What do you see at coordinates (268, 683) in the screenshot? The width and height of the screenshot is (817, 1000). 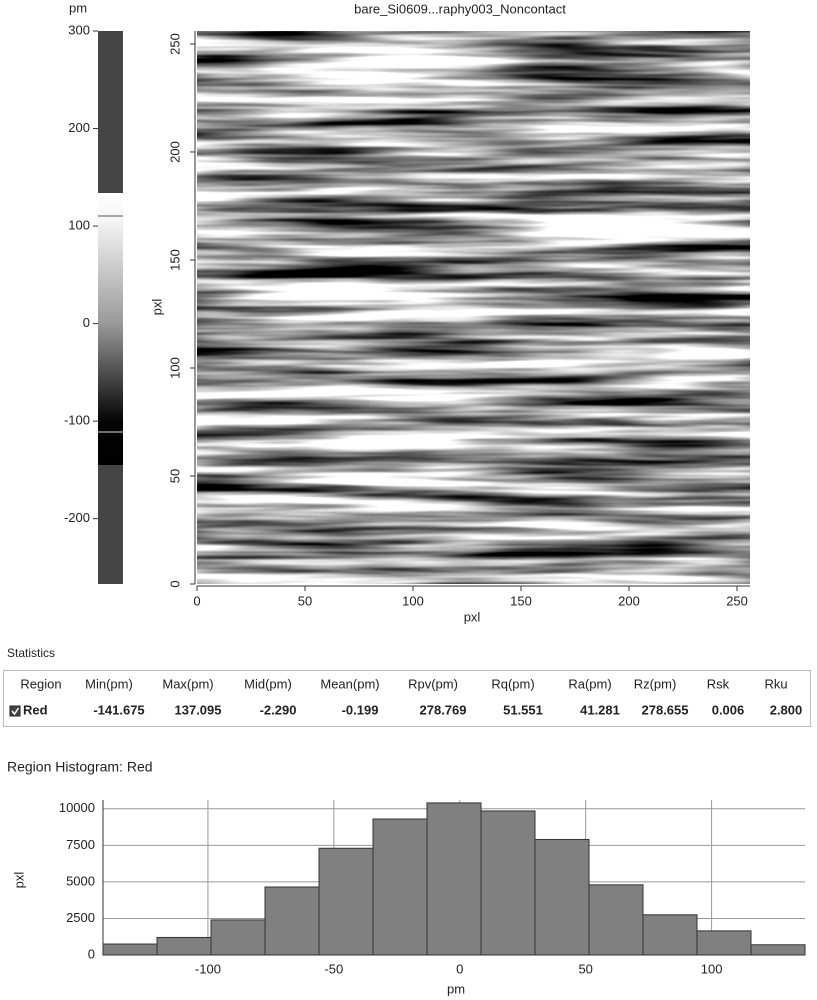 I see `column-header: Mid(pm)` at bounding box center [268, 683].